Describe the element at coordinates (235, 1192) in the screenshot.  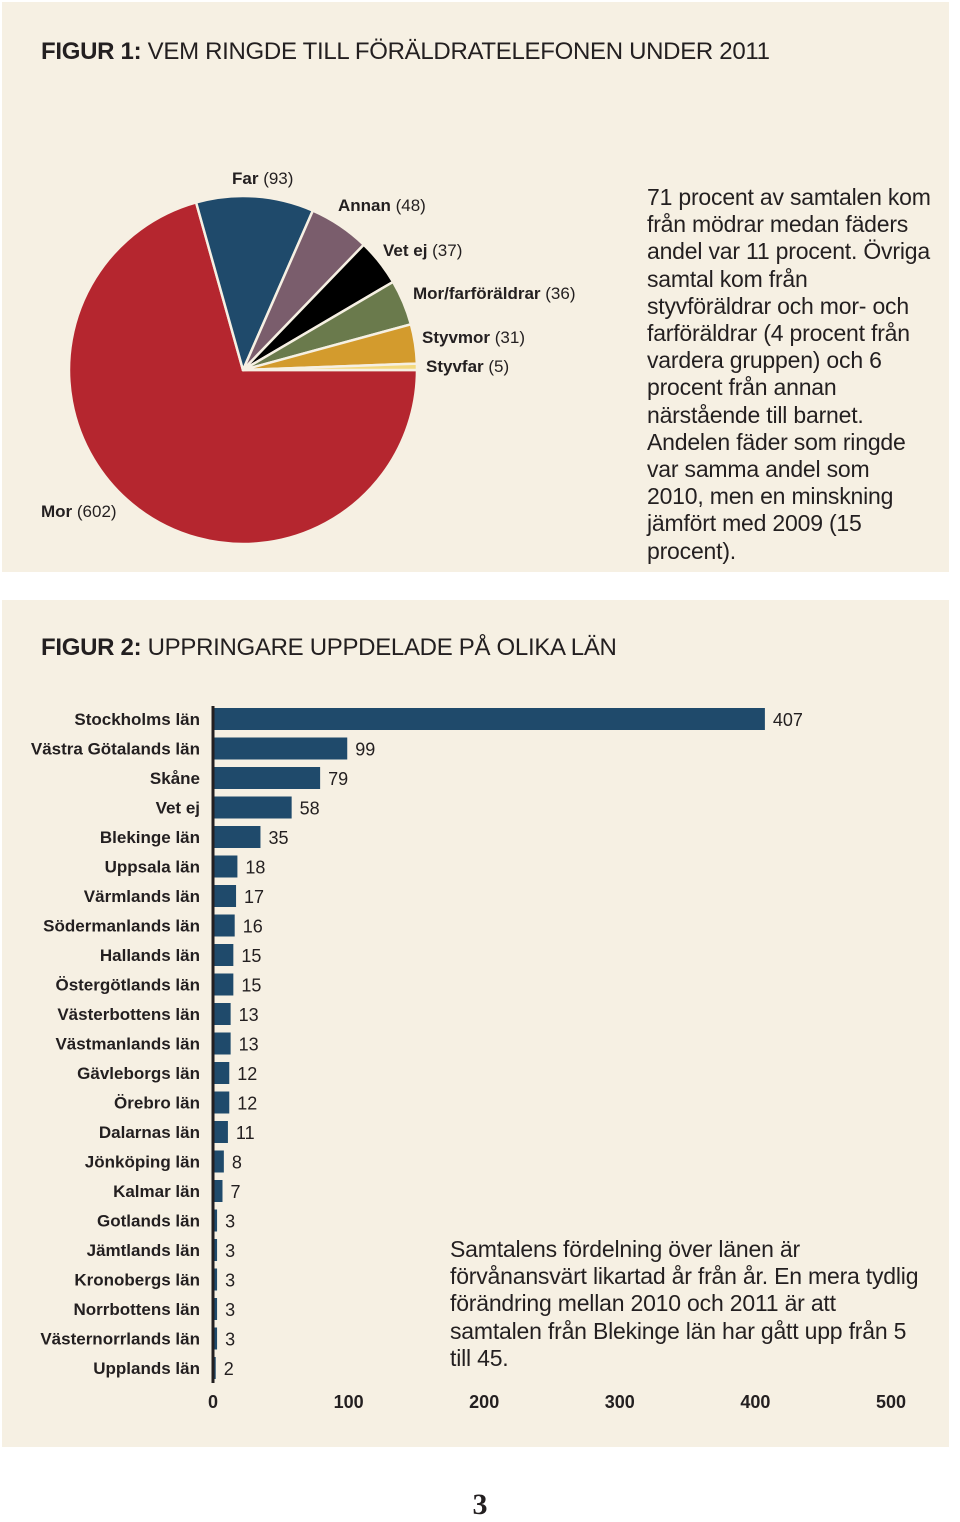
I see `bar-value-label: 7` at that location.